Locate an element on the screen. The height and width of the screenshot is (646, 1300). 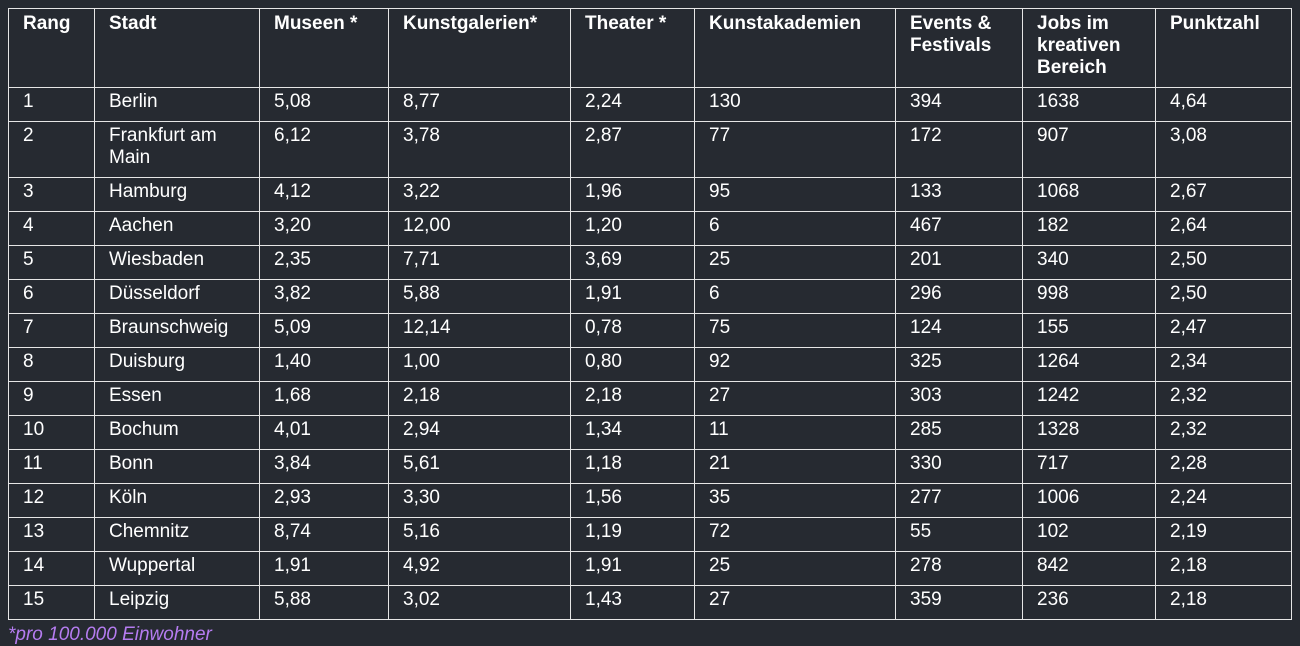
table-cell: 2,94 is located at coordinates (479, 432).